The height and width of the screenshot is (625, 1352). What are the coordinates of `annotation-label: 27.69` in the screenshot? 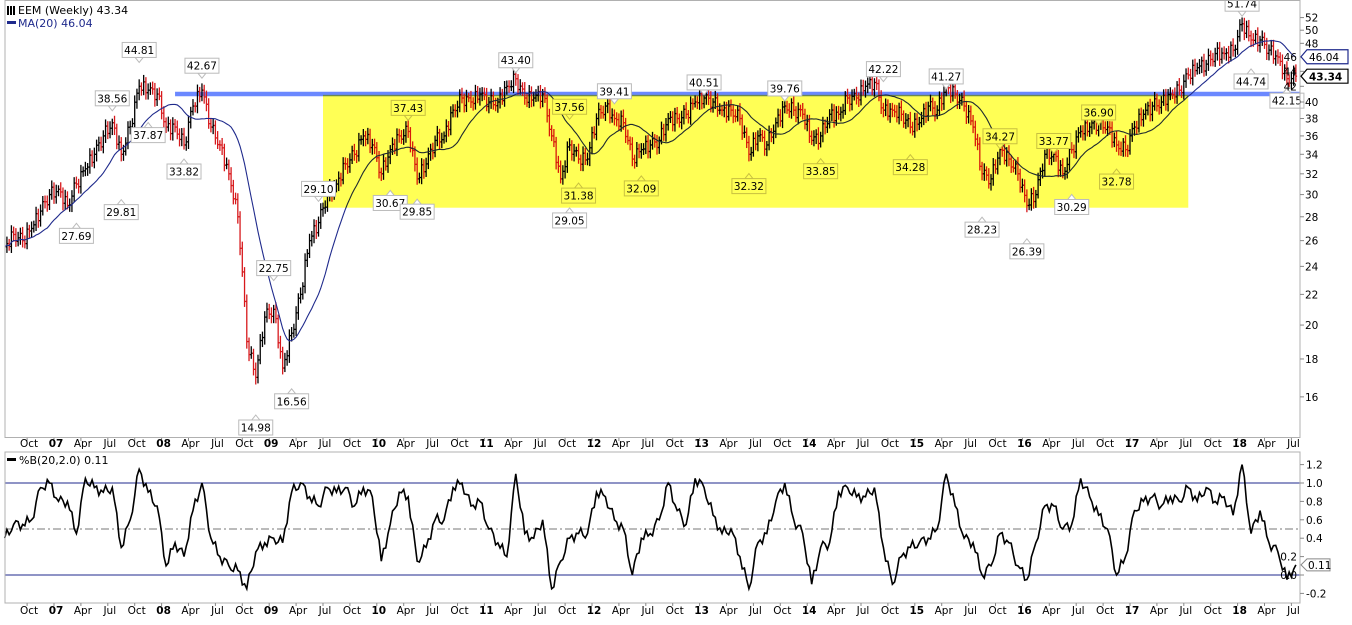 It's located at (76, 237).